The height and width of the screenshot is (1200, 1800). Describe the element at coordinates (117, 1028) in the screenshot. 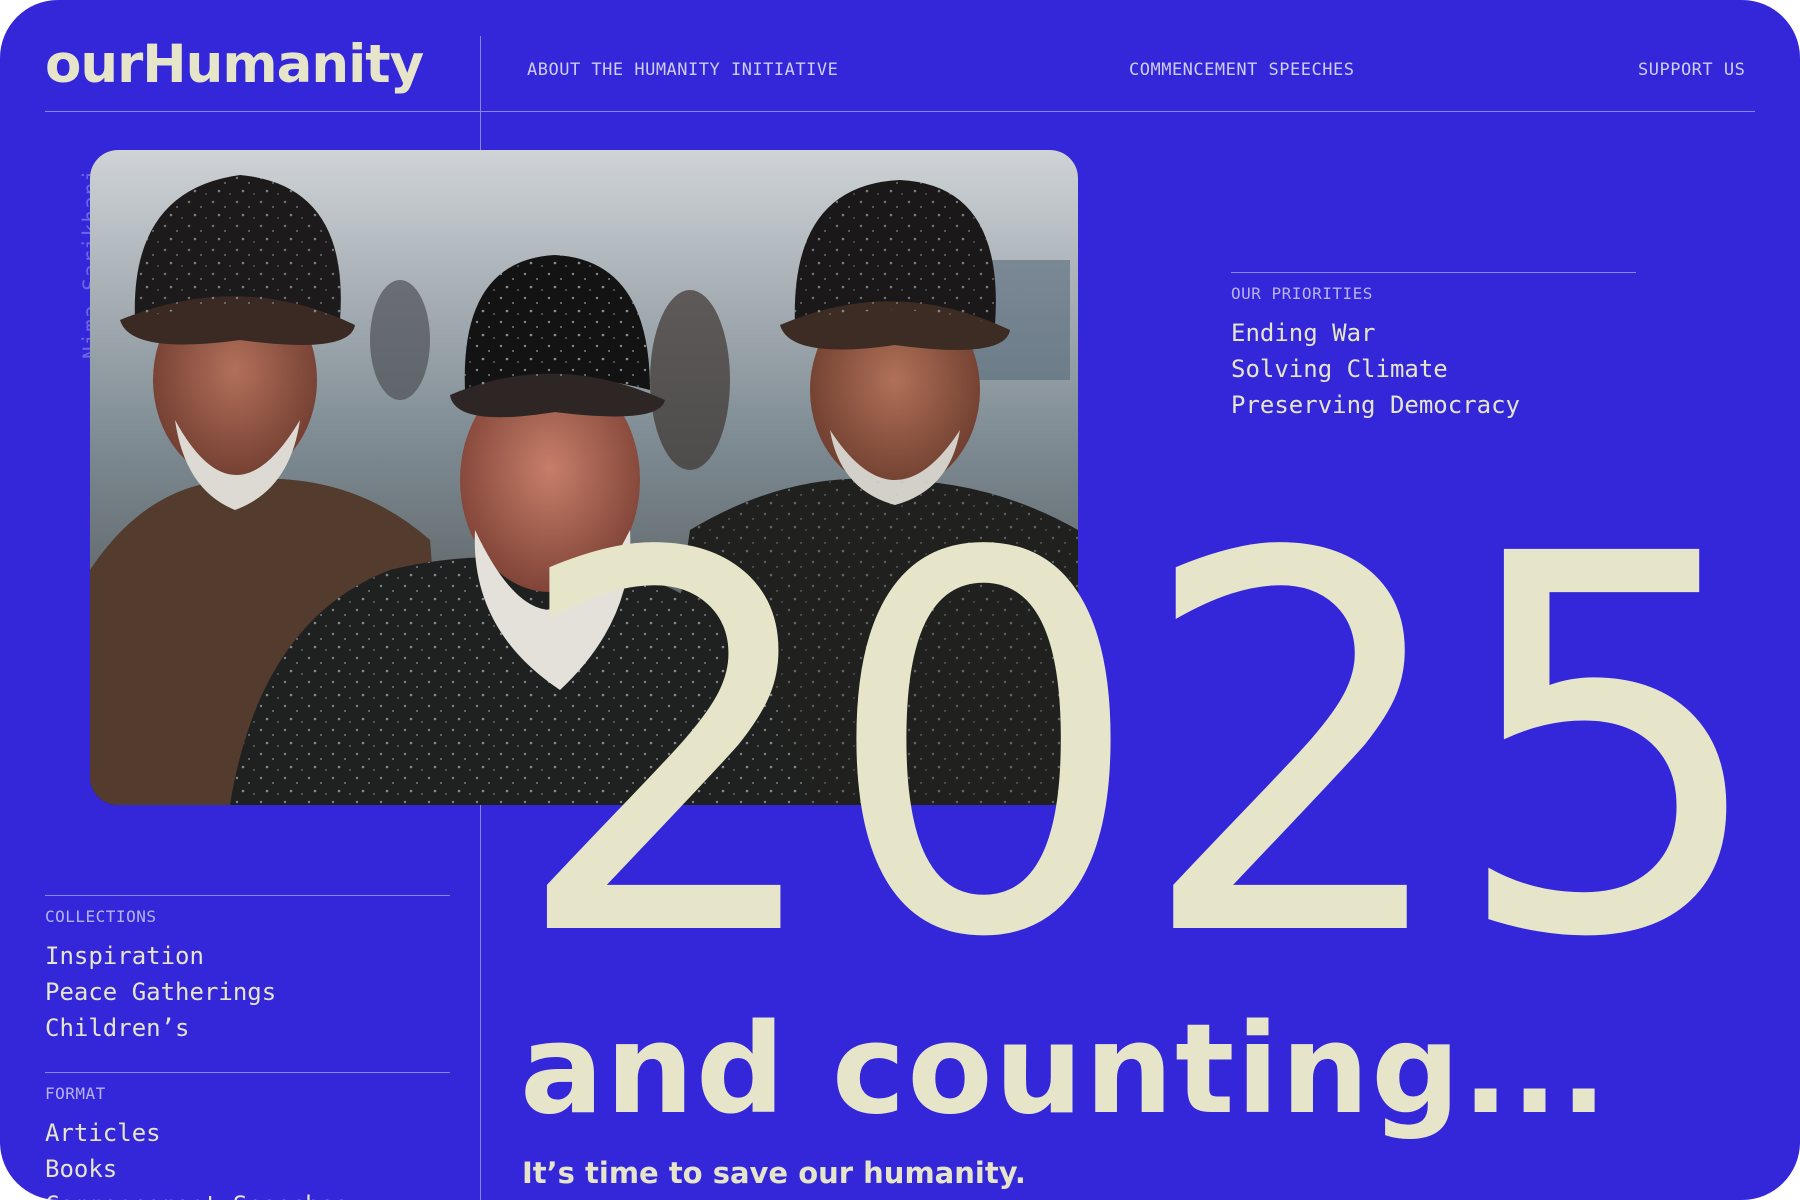

I see `collection-item-childrens: Children’s` at that location.